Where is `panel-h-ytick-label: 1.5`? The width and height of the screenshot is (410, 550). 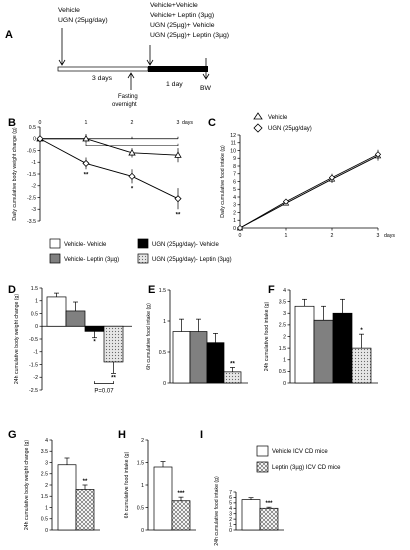 panel-h-ytick-label: 1.5 is located at coordinates (140, 463).